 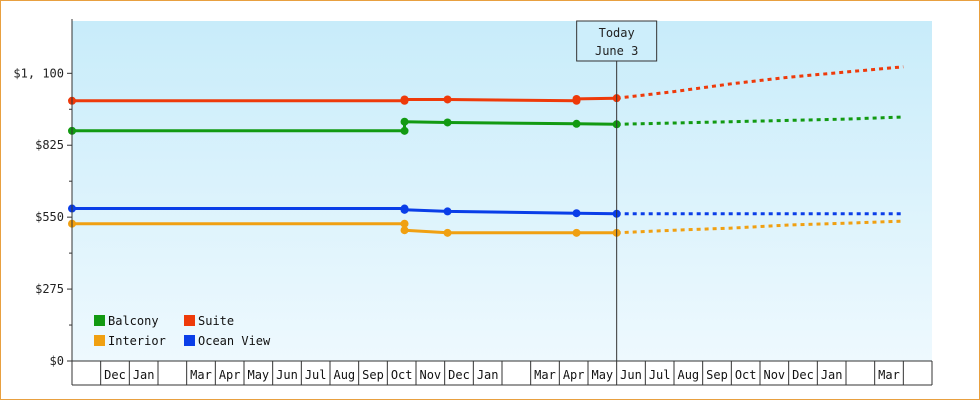 I want to click on legend-item-ocean-view: Ocean View, so click(x=227, y=341).